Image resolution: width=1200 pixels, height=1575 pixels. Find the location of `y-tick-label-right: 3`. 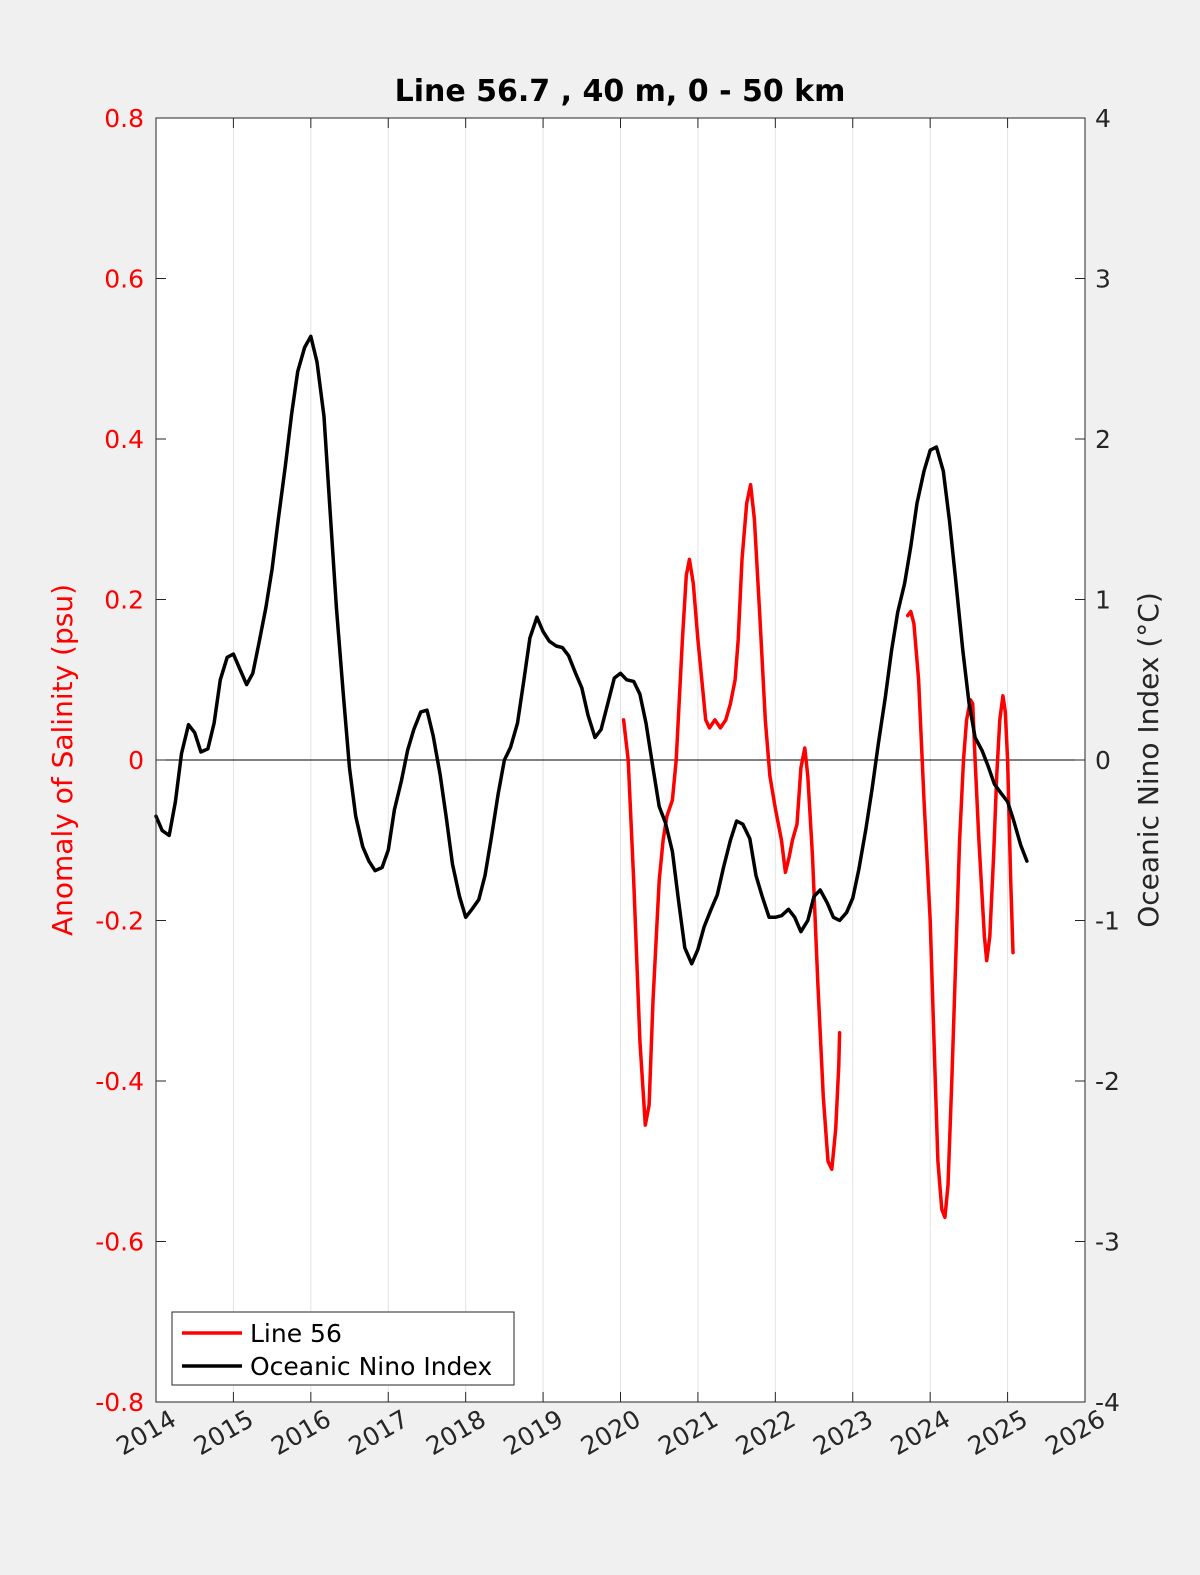

y-tick-label-right: 3 is located at coordinates (1103, 279).